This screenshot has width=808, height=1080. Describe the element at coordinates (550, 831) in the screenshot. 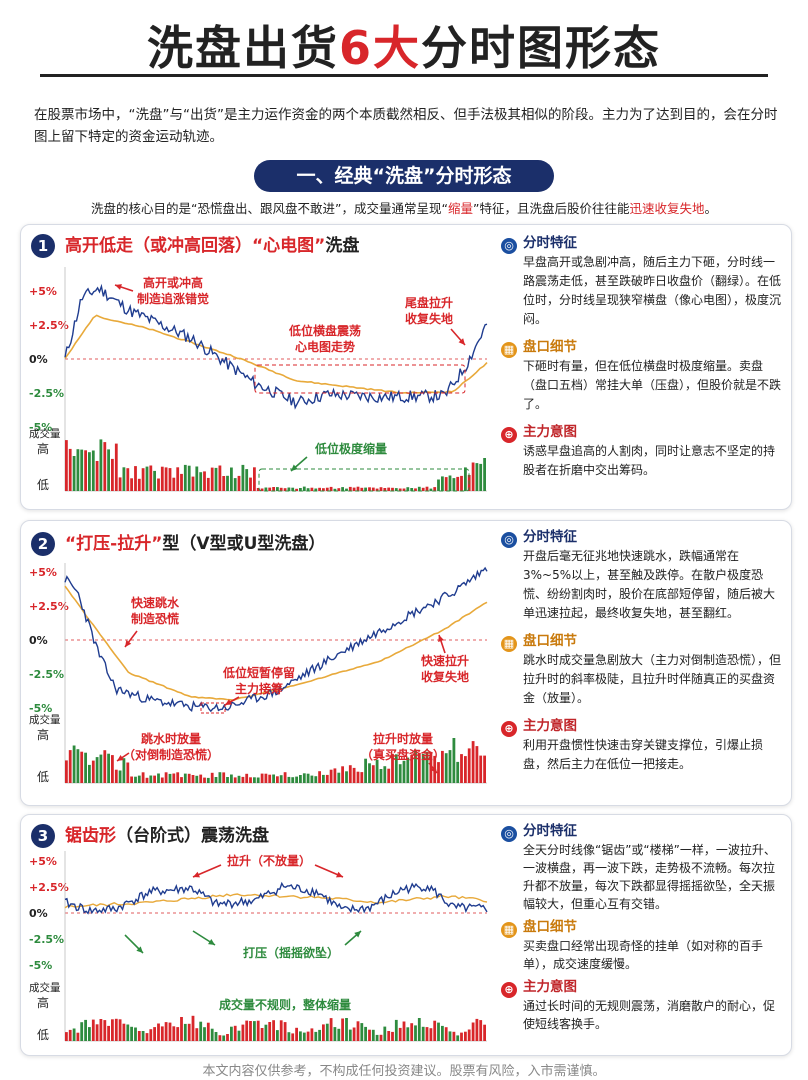

I see `feature-heading-text: 分时特征` at that location.